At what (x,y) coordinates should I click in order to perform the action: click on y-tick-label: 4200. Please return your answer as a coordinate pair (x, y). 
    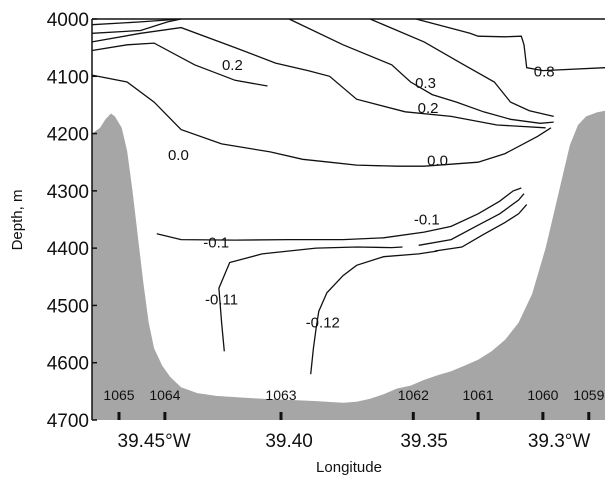
    Looking at the image, I should click on (68, 135).